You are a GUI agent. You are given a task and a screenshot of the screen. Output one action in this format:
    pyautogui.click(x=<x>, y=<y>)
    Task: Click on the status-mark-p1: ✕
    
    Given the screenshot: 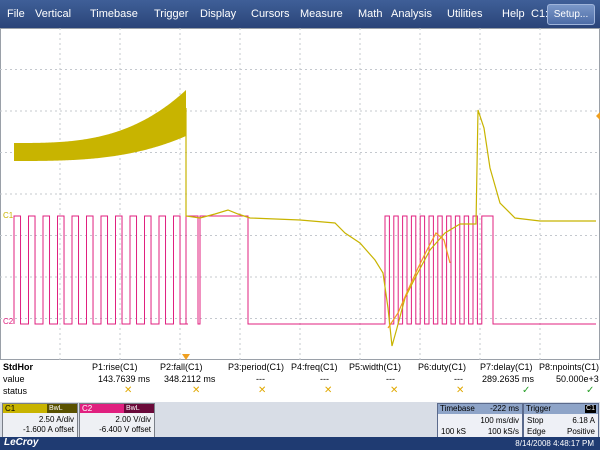 What is the action you would take?
    pyautogui.click(x=128, y=390)
    